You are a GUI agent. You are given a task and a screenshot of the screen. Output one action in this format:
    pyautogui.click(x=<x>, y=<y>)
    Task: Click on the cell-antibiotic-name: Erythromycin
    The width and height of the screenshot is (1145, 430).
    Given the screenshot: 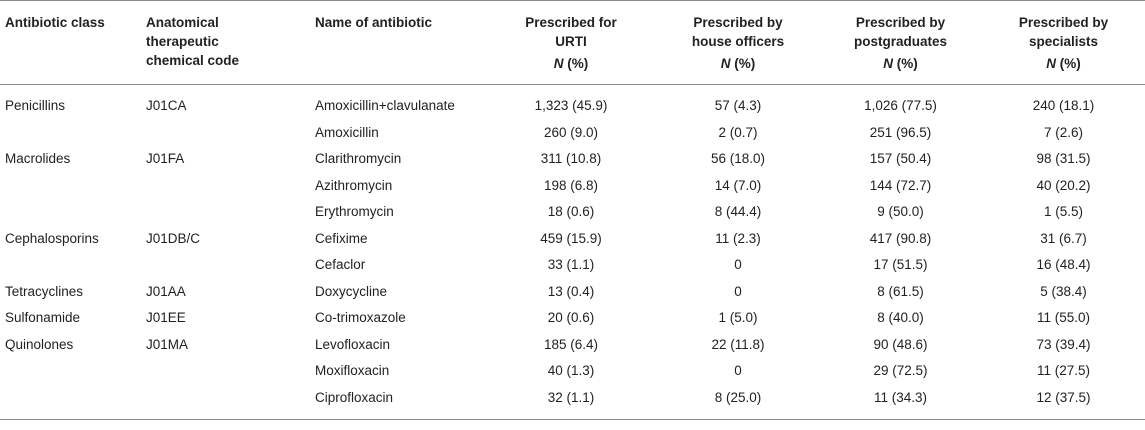 What is the action you would take?
    pyautogui.click(x=354, y=211)
    